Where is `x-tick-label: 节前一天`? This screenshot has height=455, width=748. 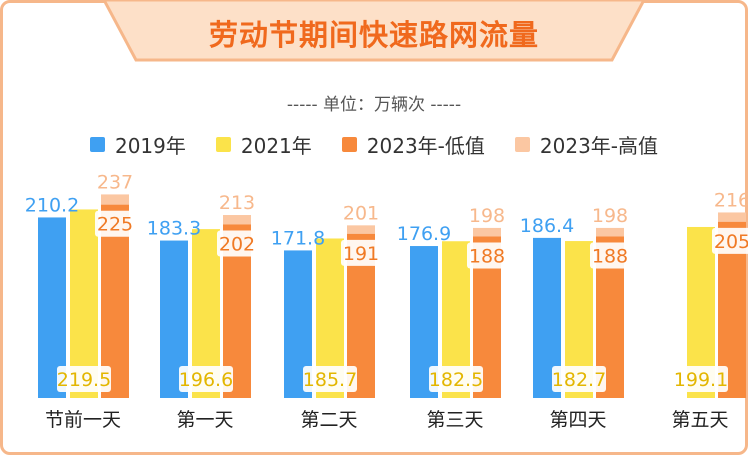
x-tick-label: 节前一天 is located at coordinates (83, 420).